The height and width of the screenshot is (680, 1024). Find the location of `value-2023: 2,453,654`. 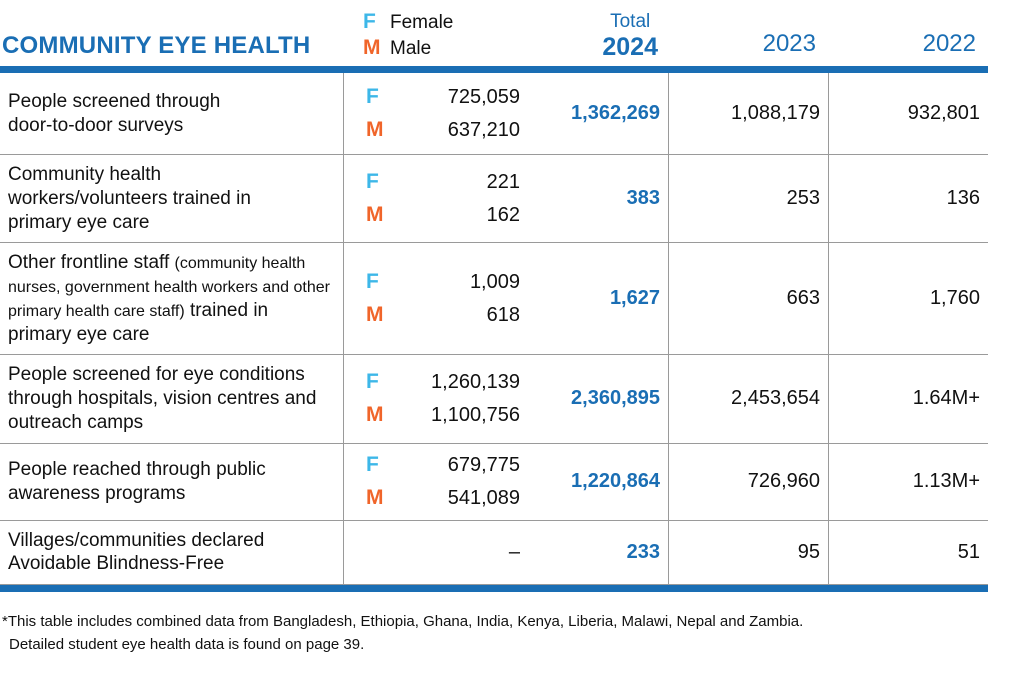

value-2023: 2,453,654 is located at coordinates (748, 399).